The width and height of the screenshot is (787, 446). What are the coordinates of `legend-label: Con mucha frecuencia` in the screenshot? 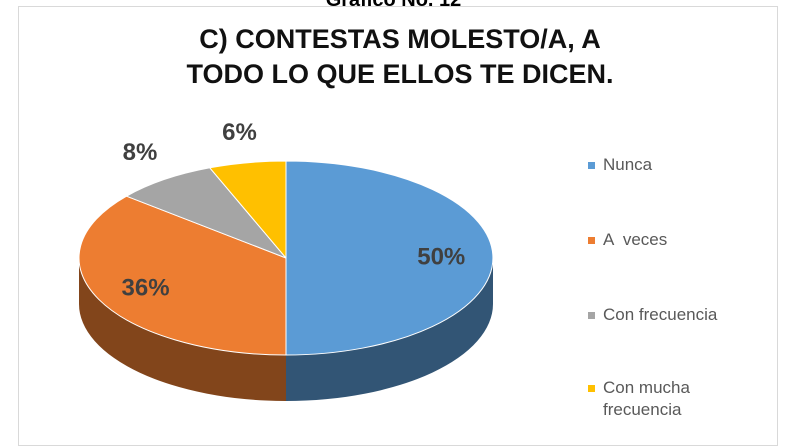 It's located at (649, 398).